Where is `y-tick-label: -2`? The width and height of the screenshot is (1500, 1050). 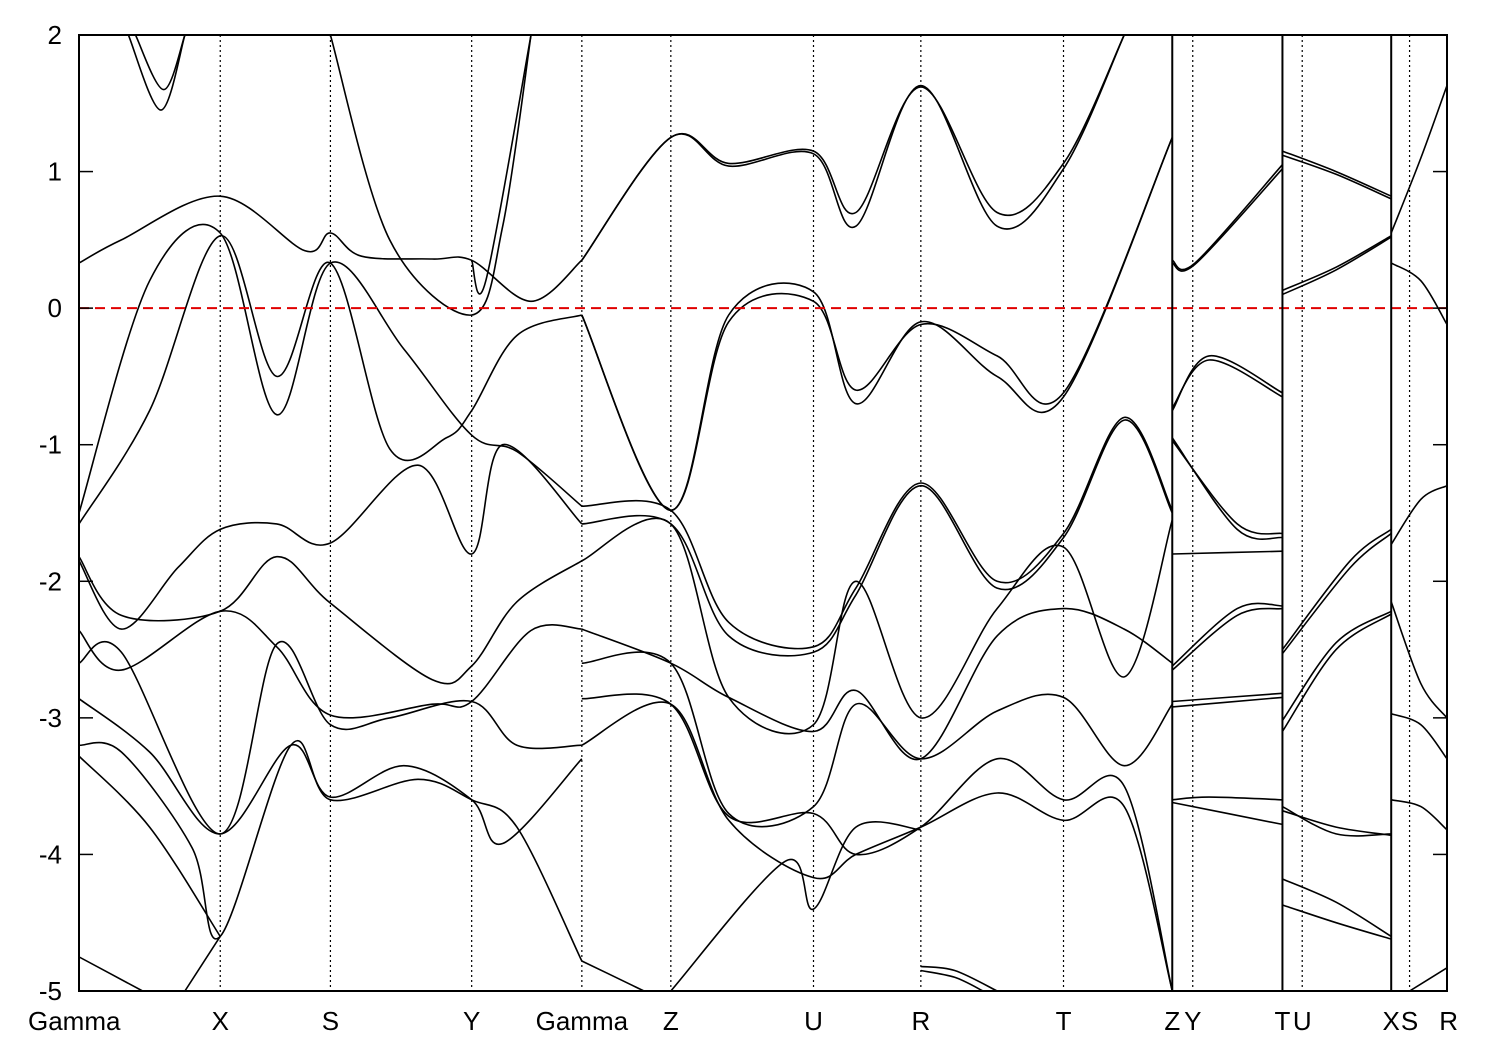 y-tick-label: -2 is located at coordinates (50, 581).